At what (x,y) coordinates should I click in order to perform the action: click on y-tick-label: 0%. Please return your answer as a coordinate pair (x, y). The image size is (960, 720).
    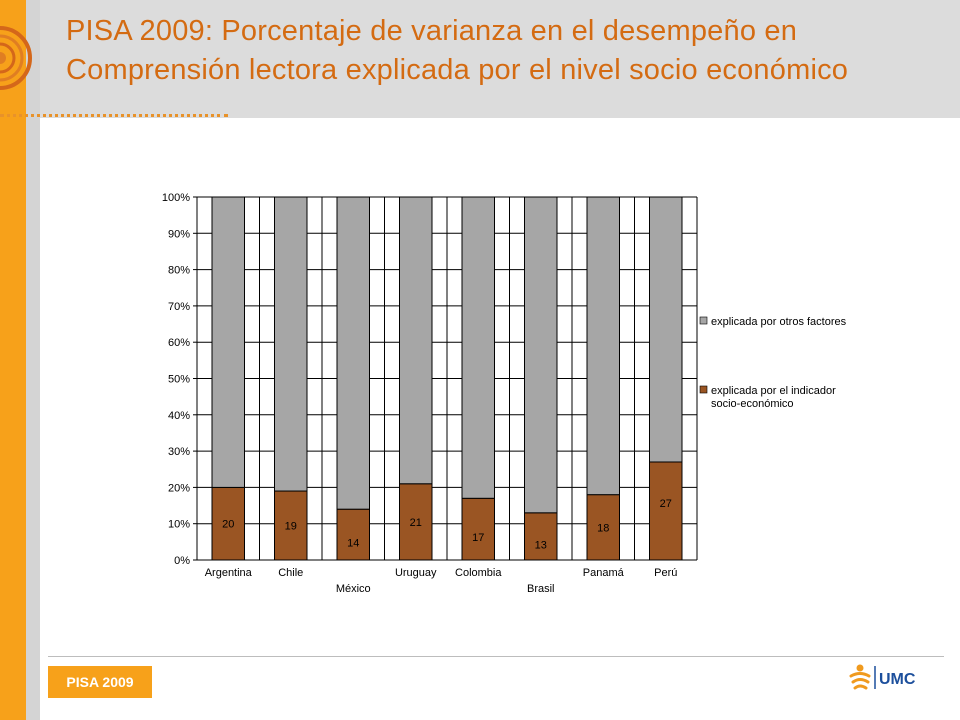
    Looking at the image, I should click on (182, 561).